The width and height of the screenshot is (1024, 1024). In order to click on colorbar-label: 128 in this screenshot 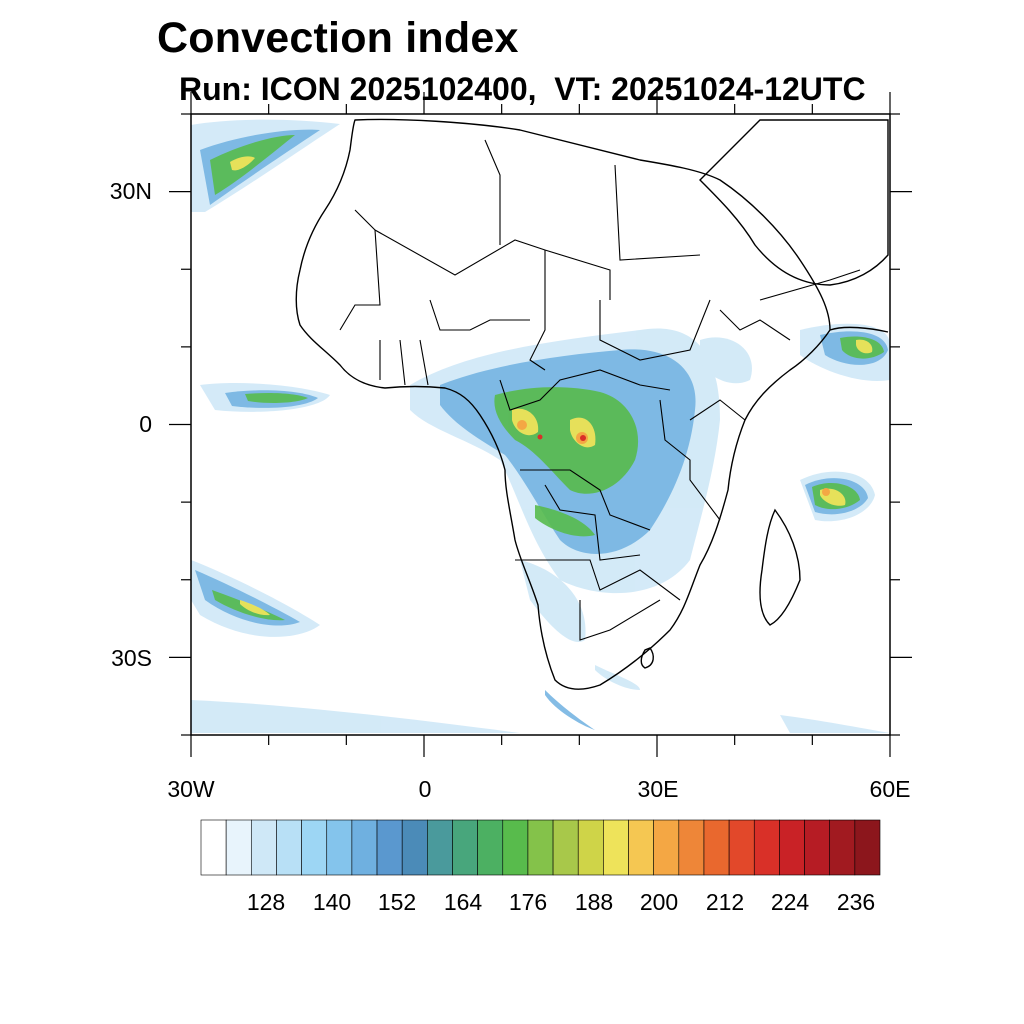, I will do `click(266, 902)`.